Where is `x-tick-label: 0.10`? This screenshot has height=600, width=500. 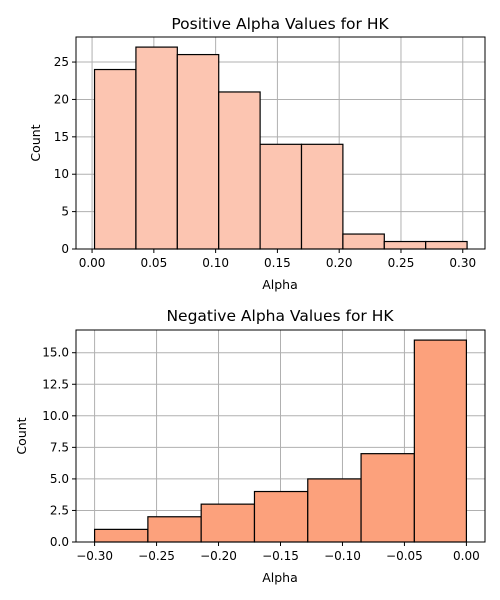
x-tick-label: 0.10 is located at coordinates (215, 263).